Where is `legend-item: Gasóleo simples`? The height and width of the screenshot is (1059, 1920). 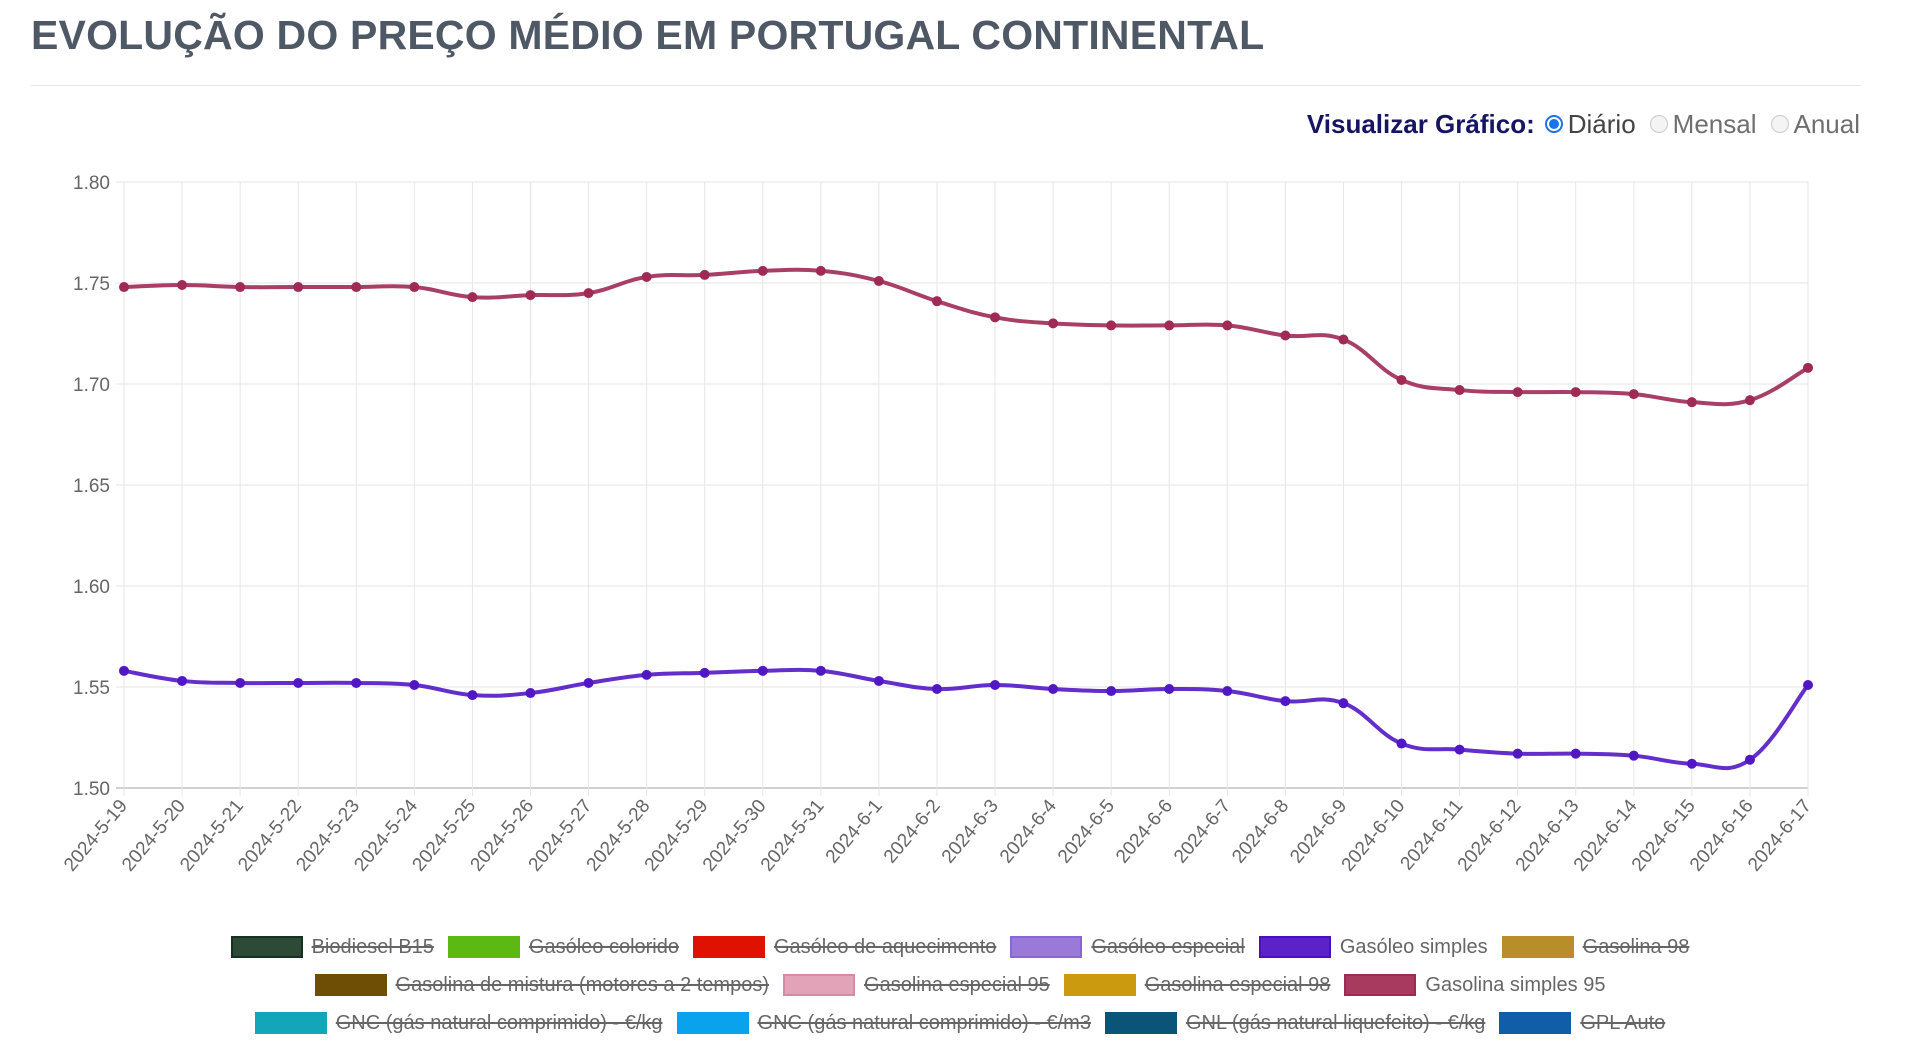
legend-item: Gasóleo simples is located at coordinates (1373, 947).